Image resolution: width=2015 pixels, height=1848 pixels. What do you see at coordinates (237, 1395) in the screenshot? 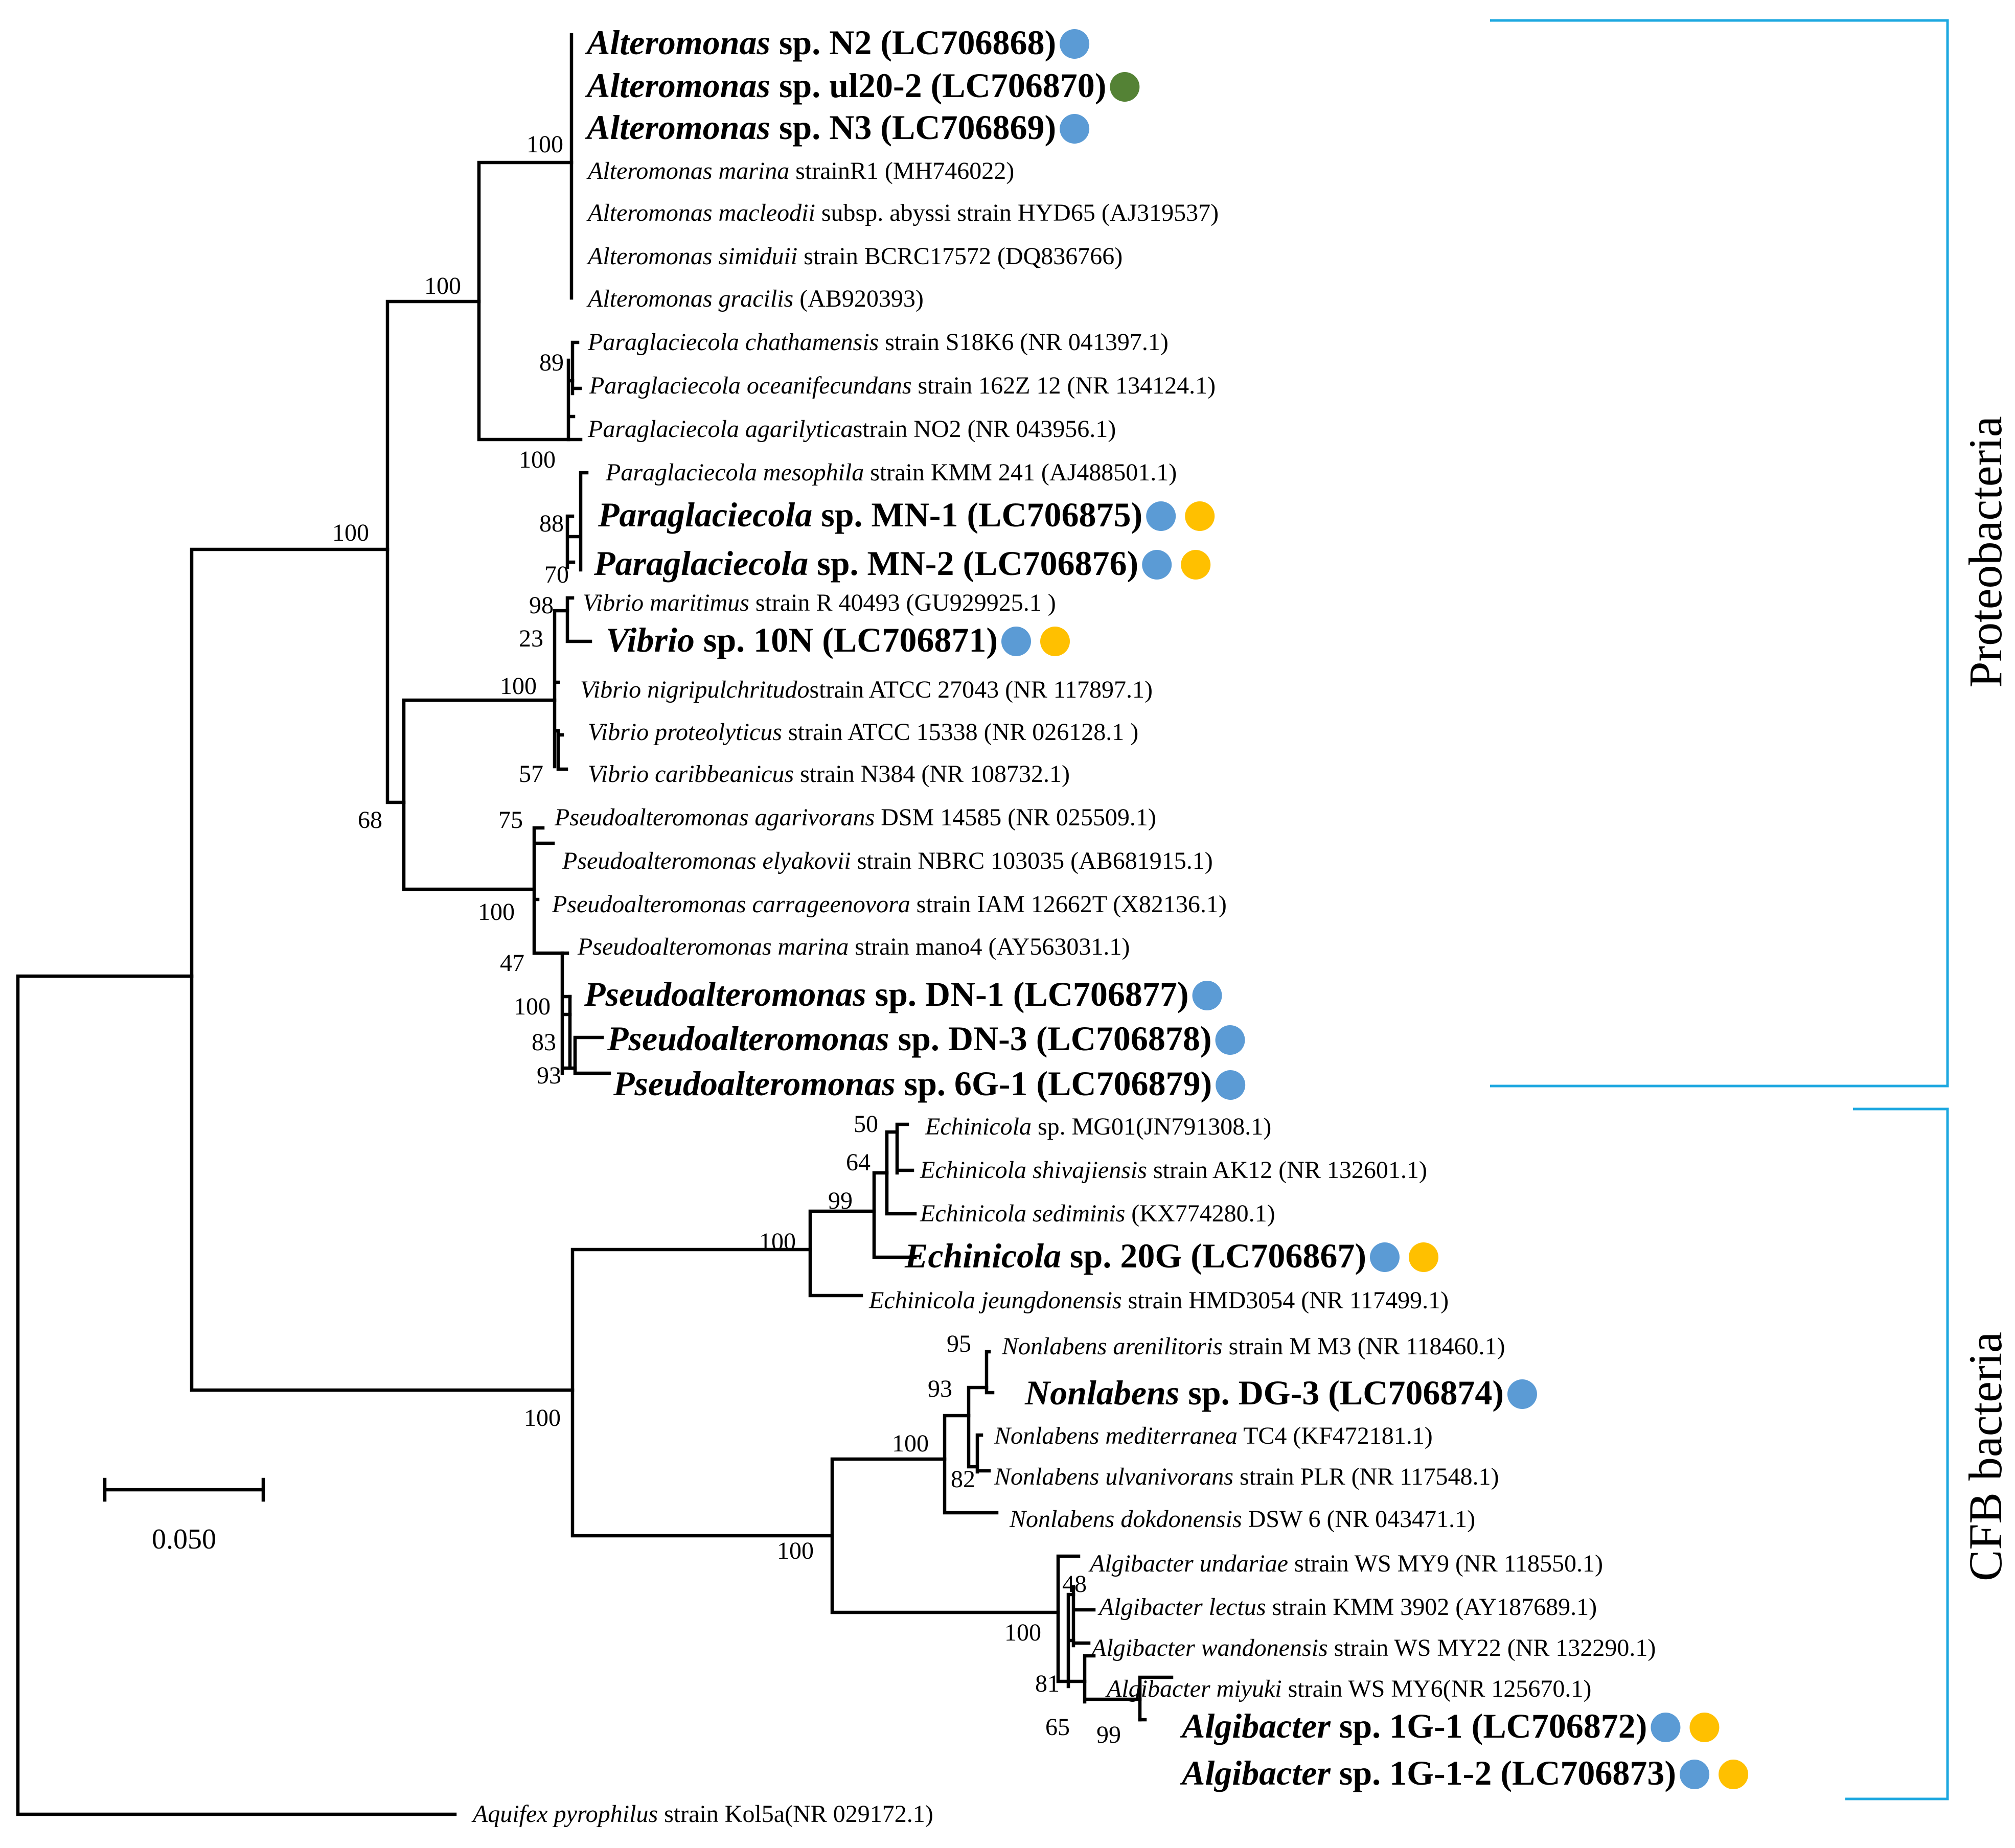
I see `branch-root` at bounding box center [237, 1395].